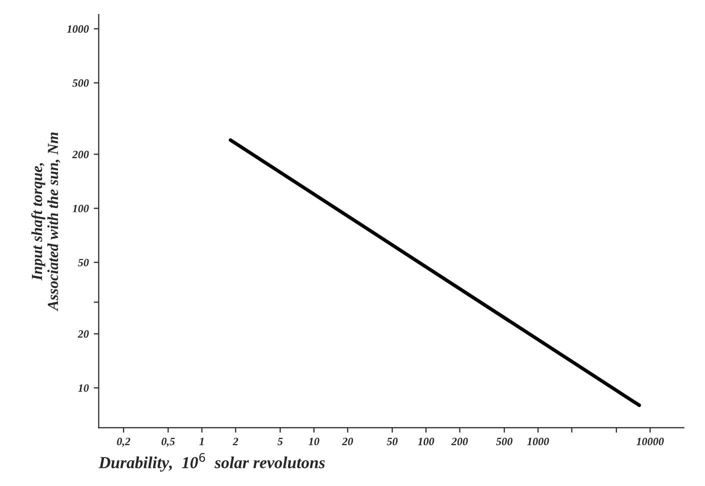  What do you see at coordinates (504, 442) in the screenshot?
I see `x-tick-label: 500` at bounding box center [504, 442].